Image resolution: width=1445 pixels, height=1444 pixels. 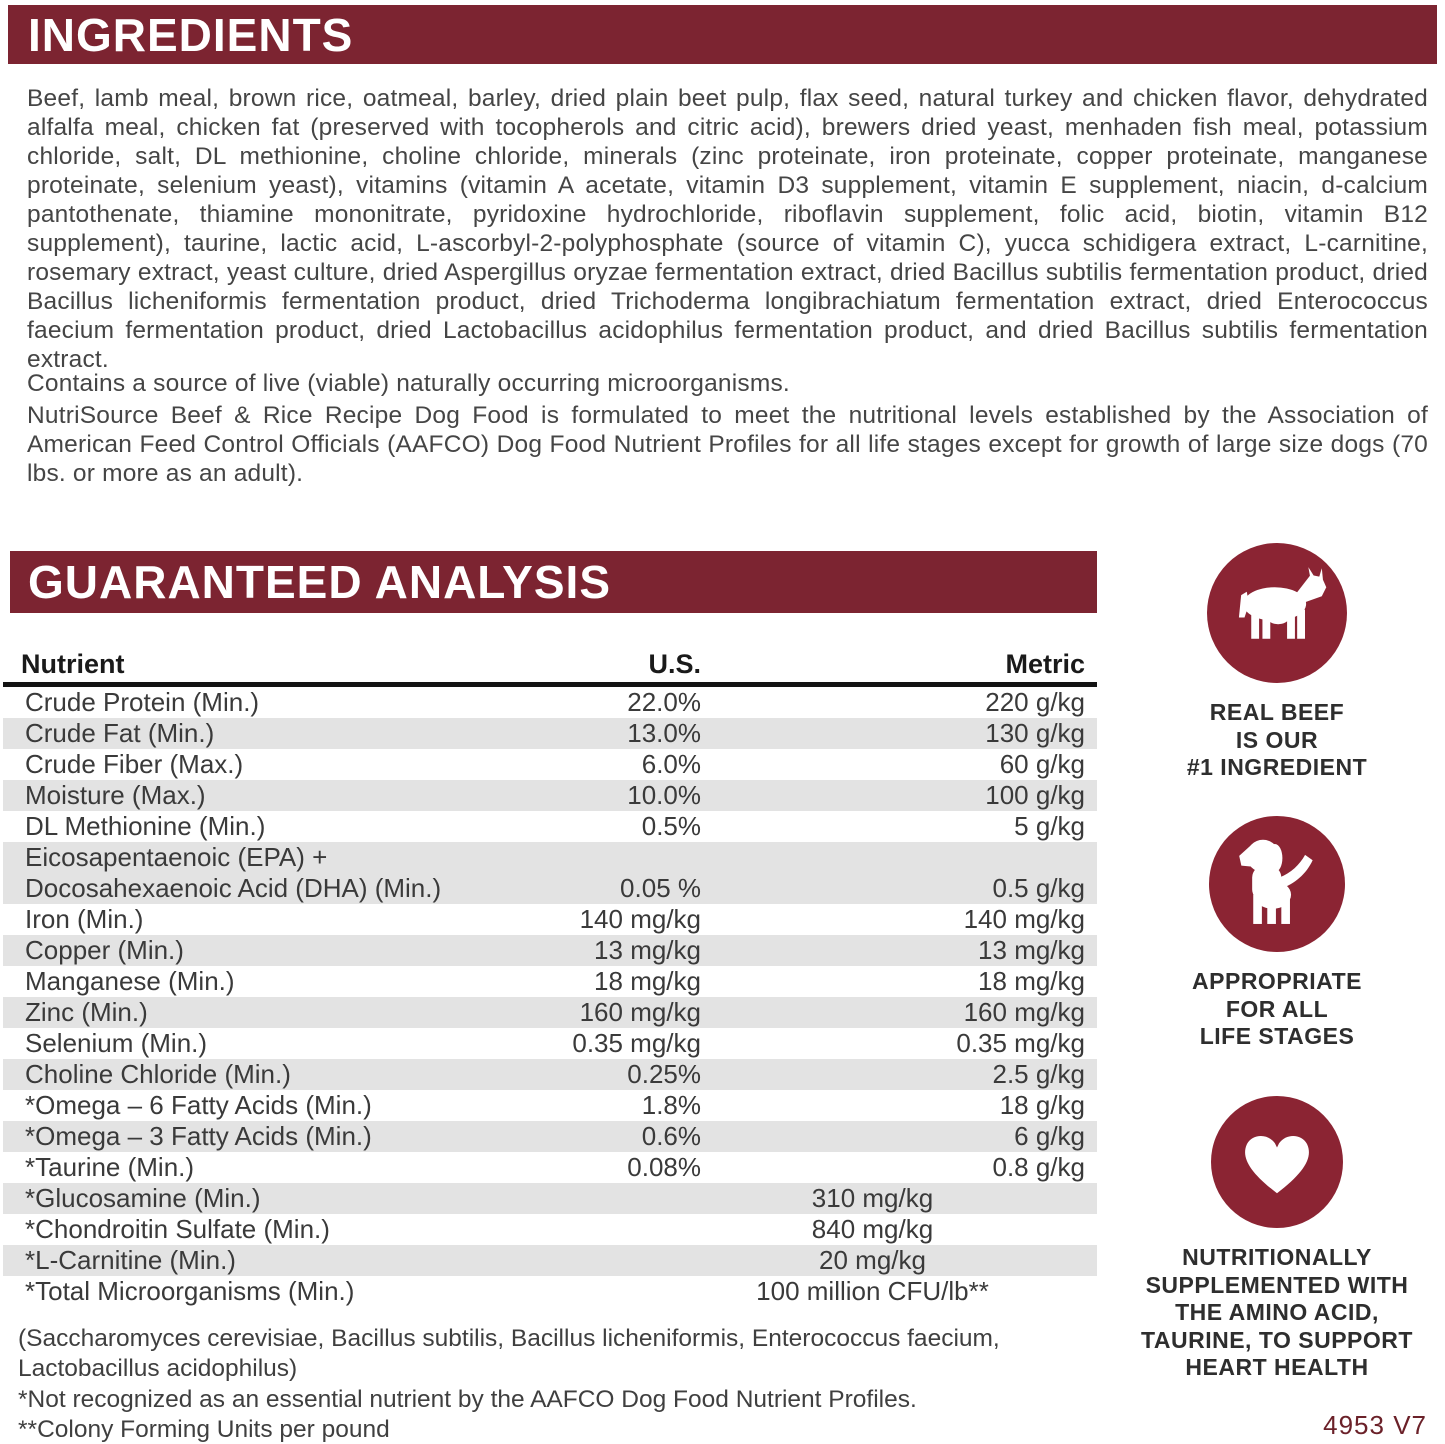 I want to click on table-row-chondroitin: *Chondroitin Sulfate (Min.) 840 mg/kg, so click(x=550, y=1229).